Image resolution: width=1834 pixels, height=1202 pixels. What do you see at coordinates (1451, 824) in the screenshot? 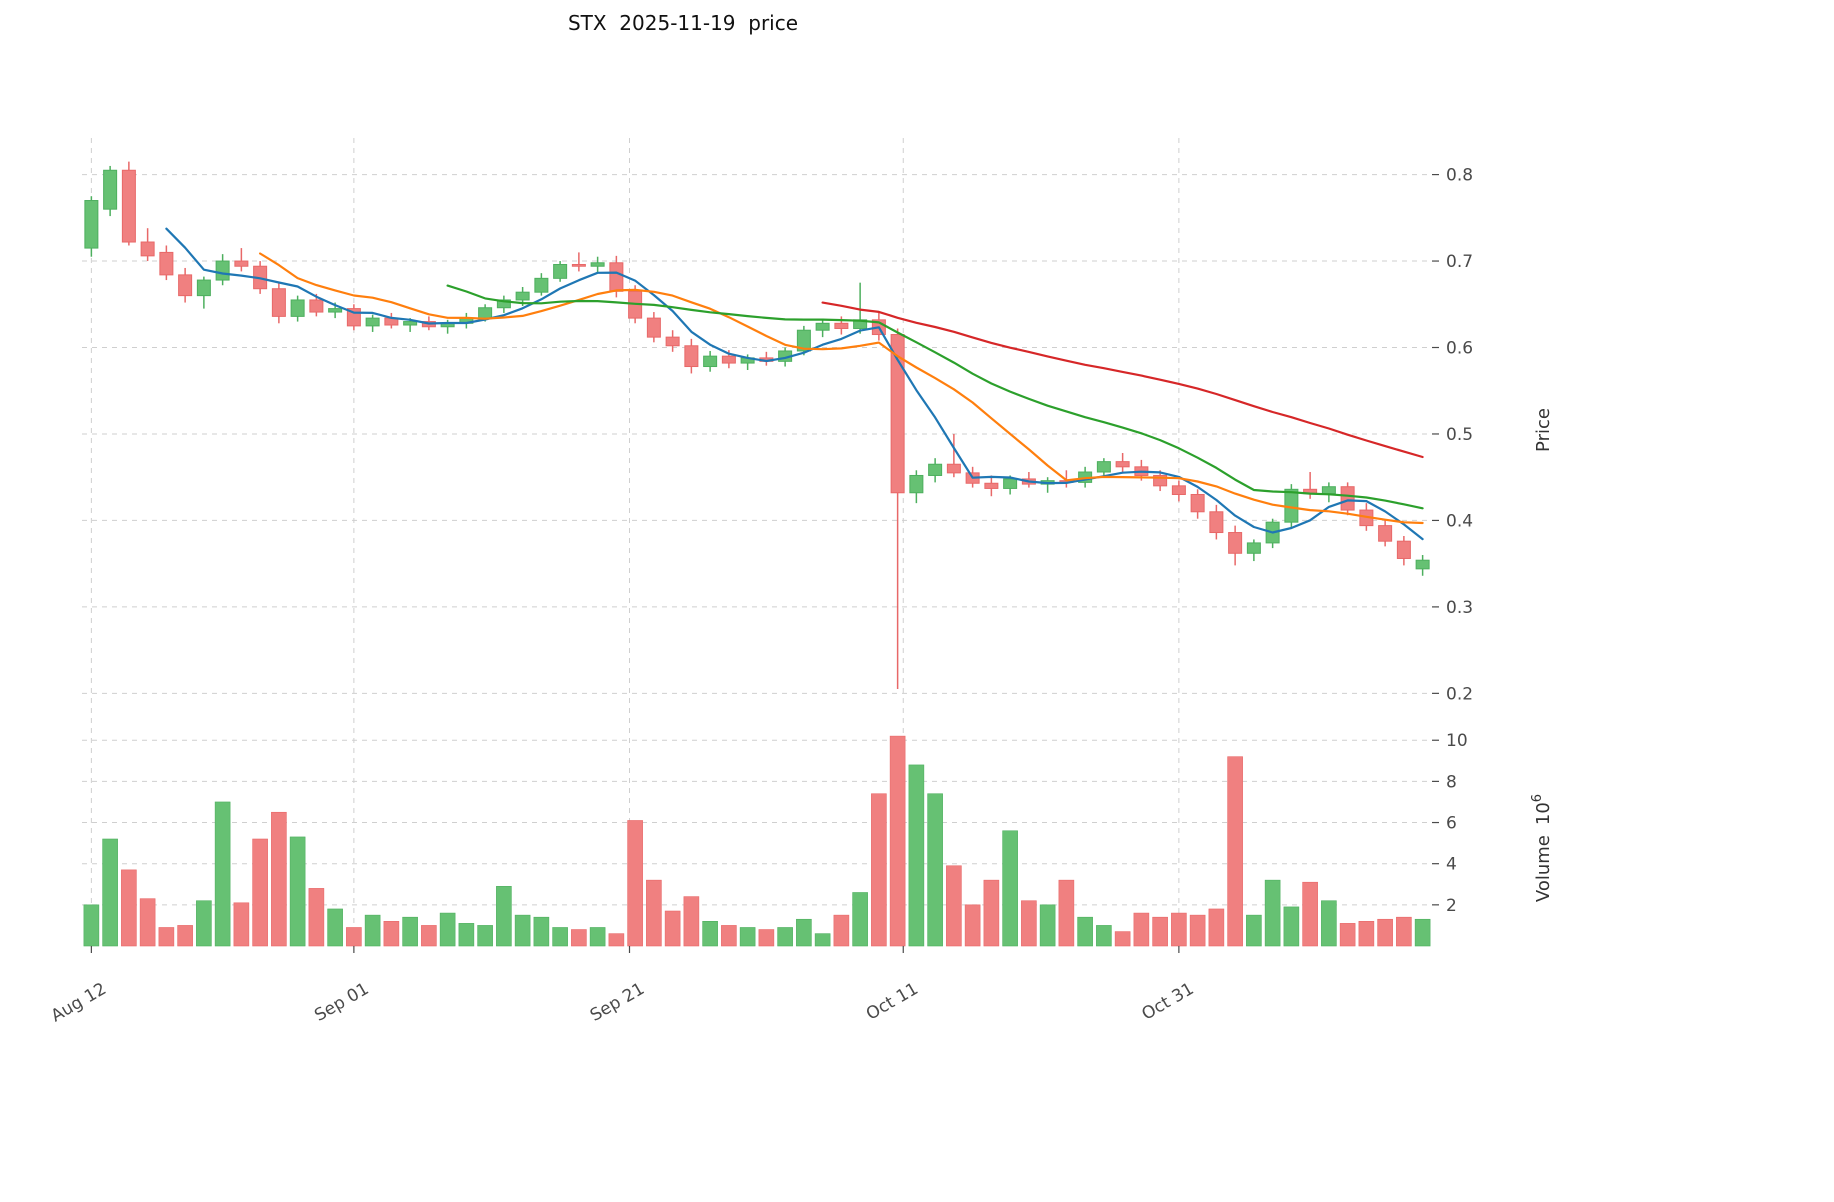
I see `volume-tick-label: 6` at bounding box center [1451, 824].